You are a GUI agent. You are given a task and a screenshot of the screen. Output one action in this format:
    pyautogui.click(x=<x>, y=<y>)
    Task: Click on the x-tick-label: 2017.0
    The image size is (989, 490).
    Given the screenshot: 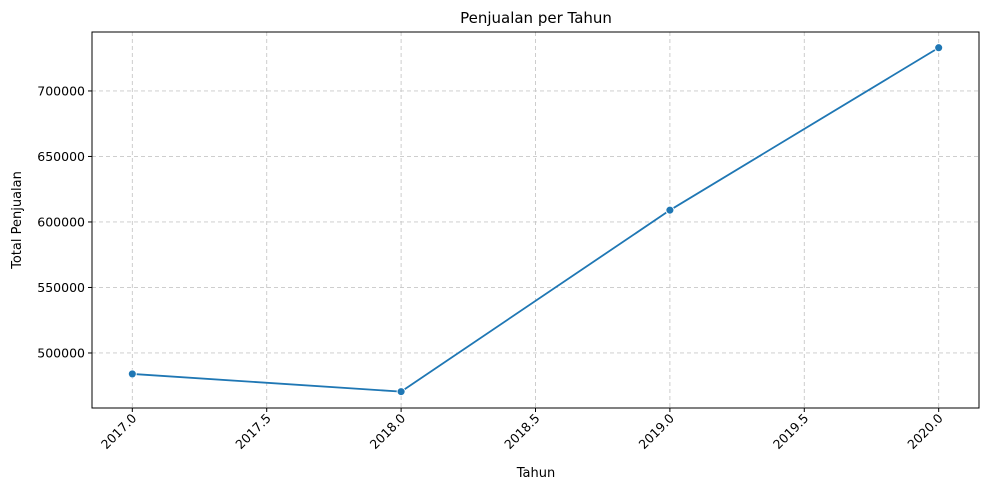 What is the action you would take?
    pyautogui.click(x=119, y=431)
    